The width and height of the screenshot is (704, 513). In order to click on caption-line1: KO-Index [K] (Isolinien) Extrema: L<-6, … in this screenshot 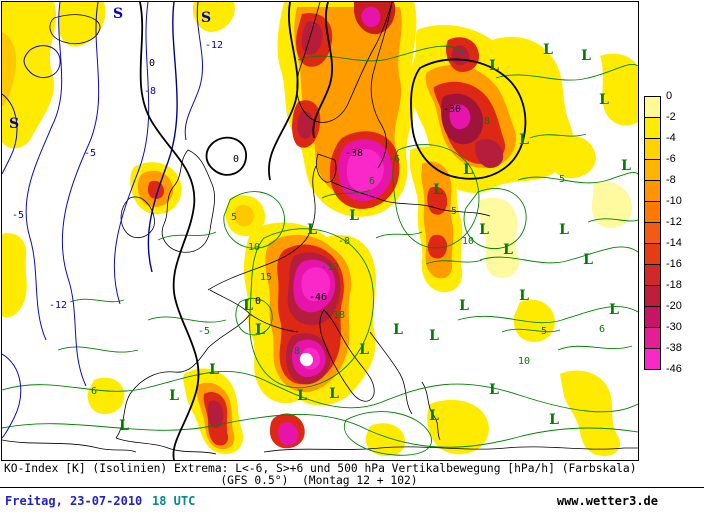, I will do `click(320, 468)`.